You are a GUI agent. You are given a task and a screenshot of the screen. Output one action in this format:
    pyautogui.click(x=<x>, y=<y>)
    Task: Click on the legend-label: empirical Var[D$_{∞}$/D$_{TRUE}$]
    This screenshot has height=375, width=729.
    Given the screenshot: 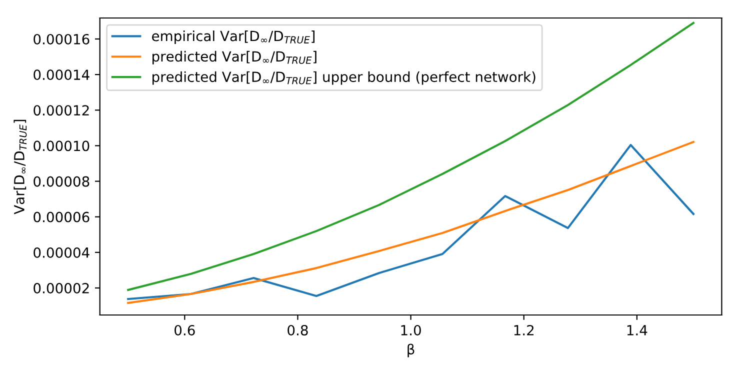 What is the action you would take?
    pyautogui.click(x=233, y=37)
    